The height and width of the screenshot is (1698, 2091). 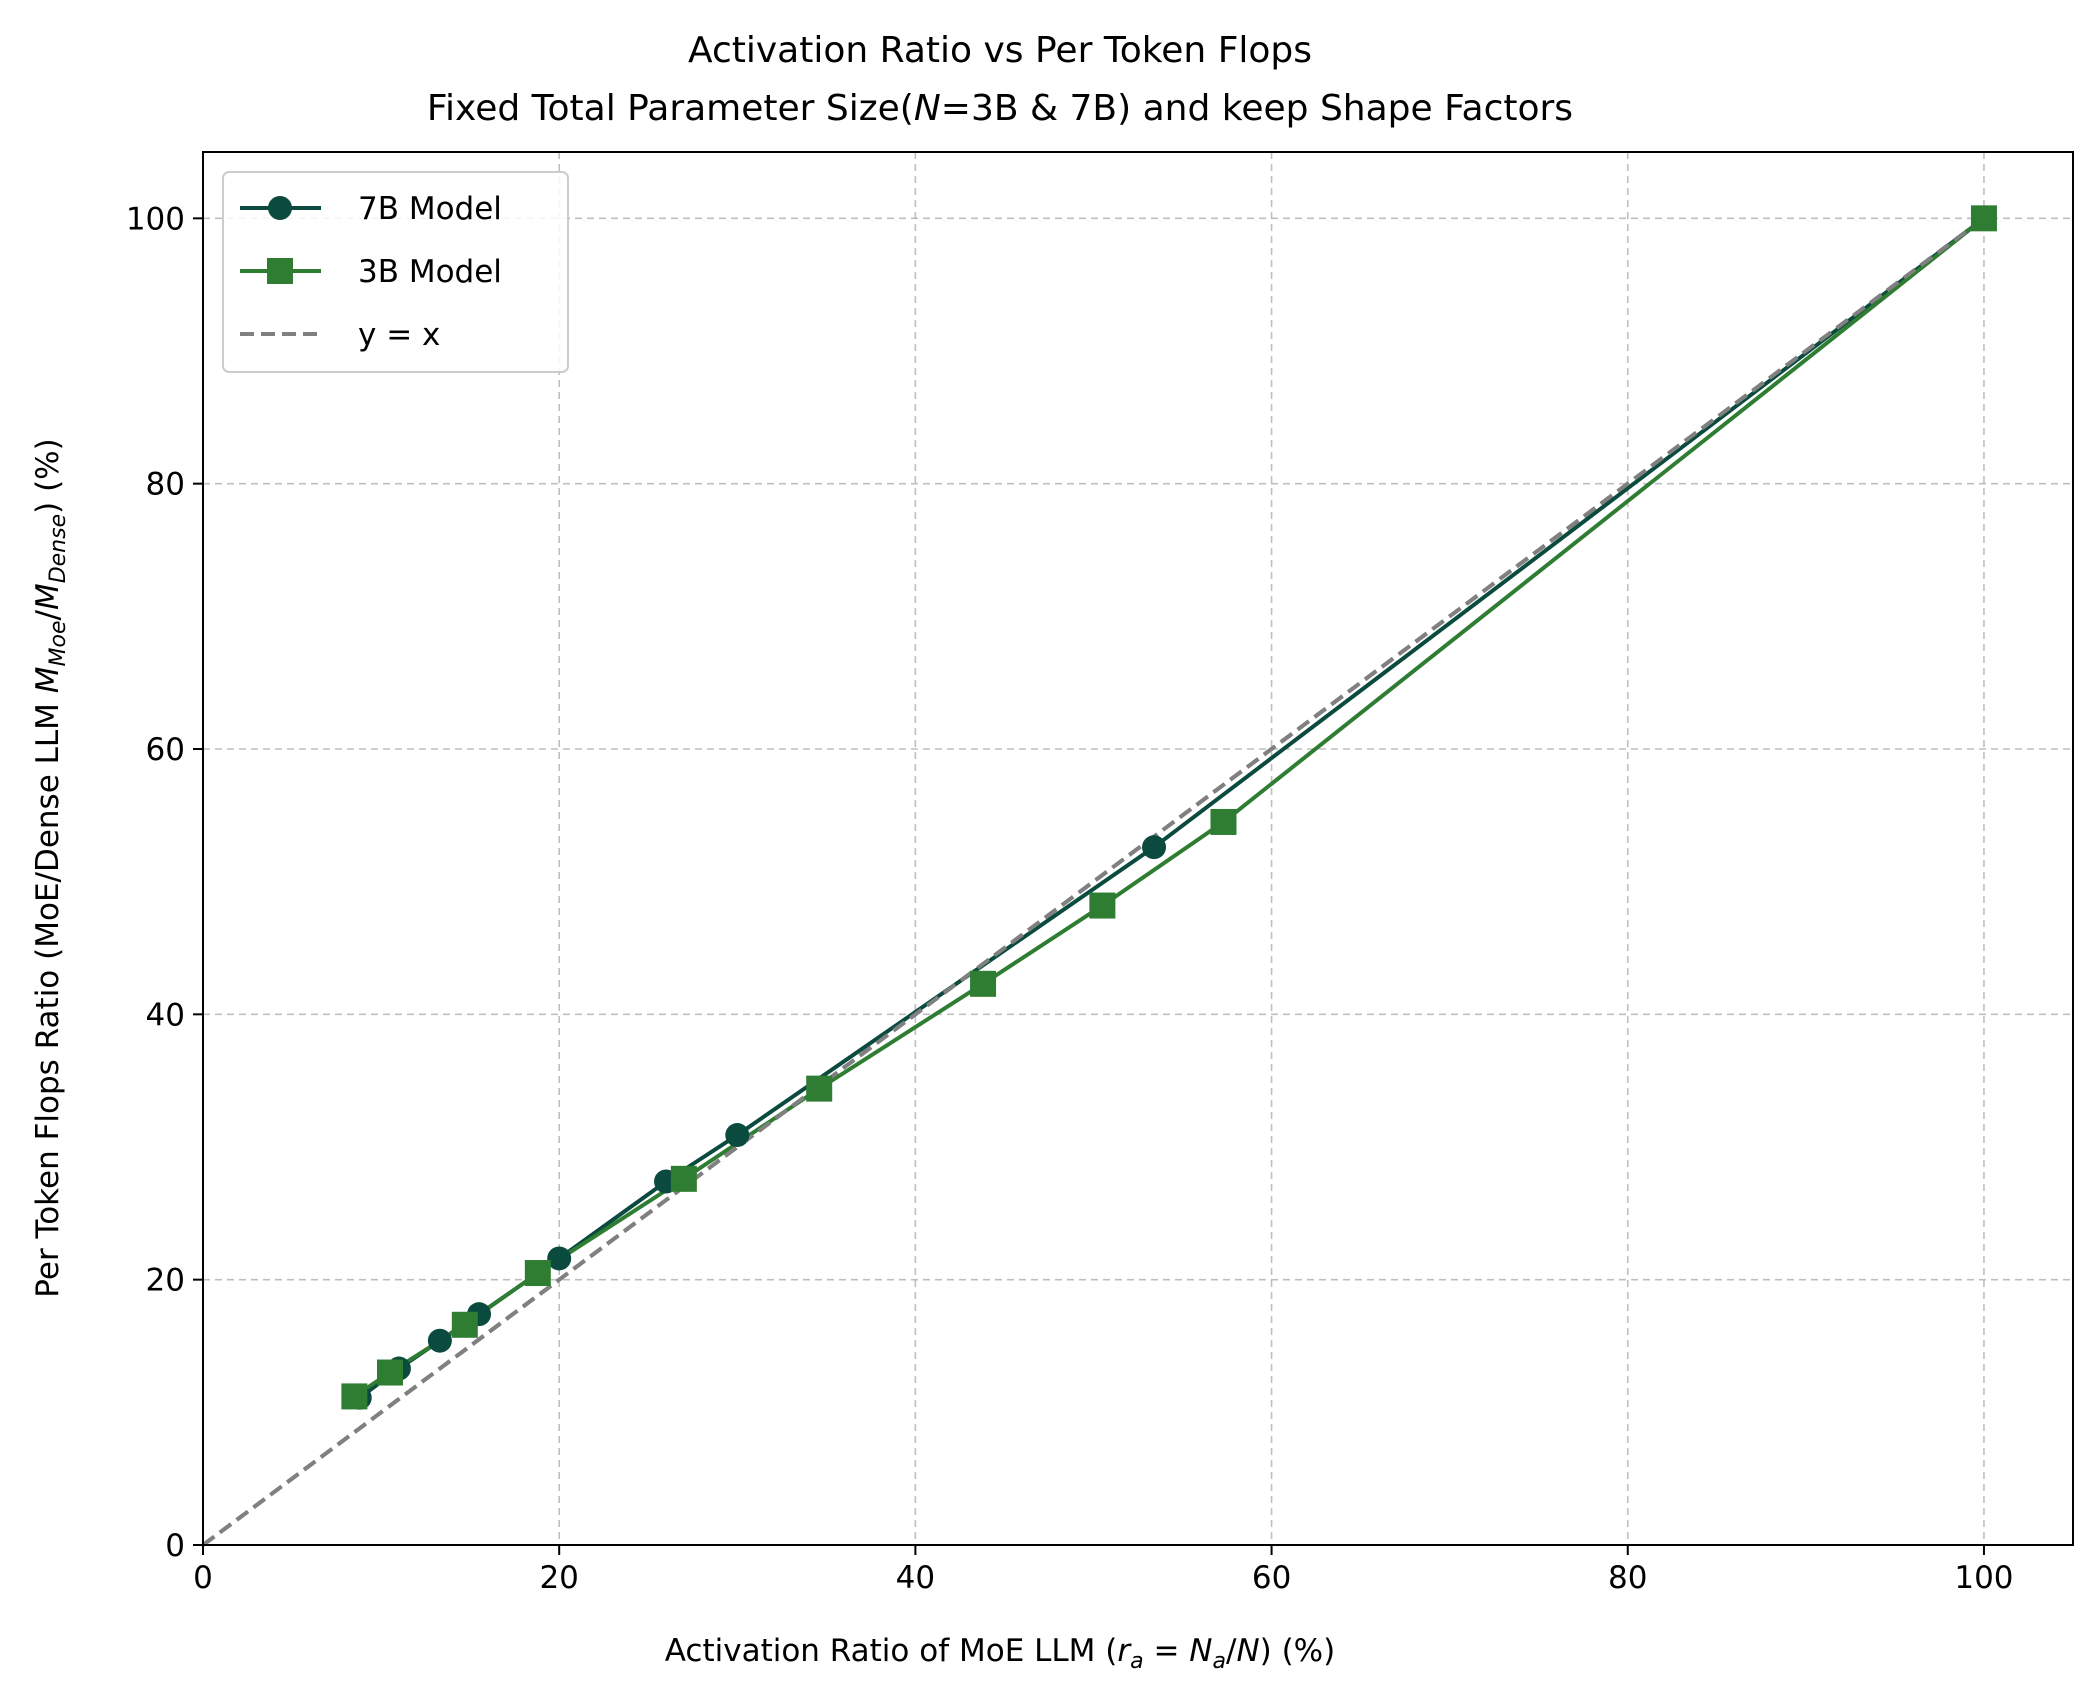 I want to click on ylabel-pre: Per Token Flops Ratio (MoE/Dense LLM, so click(x=48, y=995).